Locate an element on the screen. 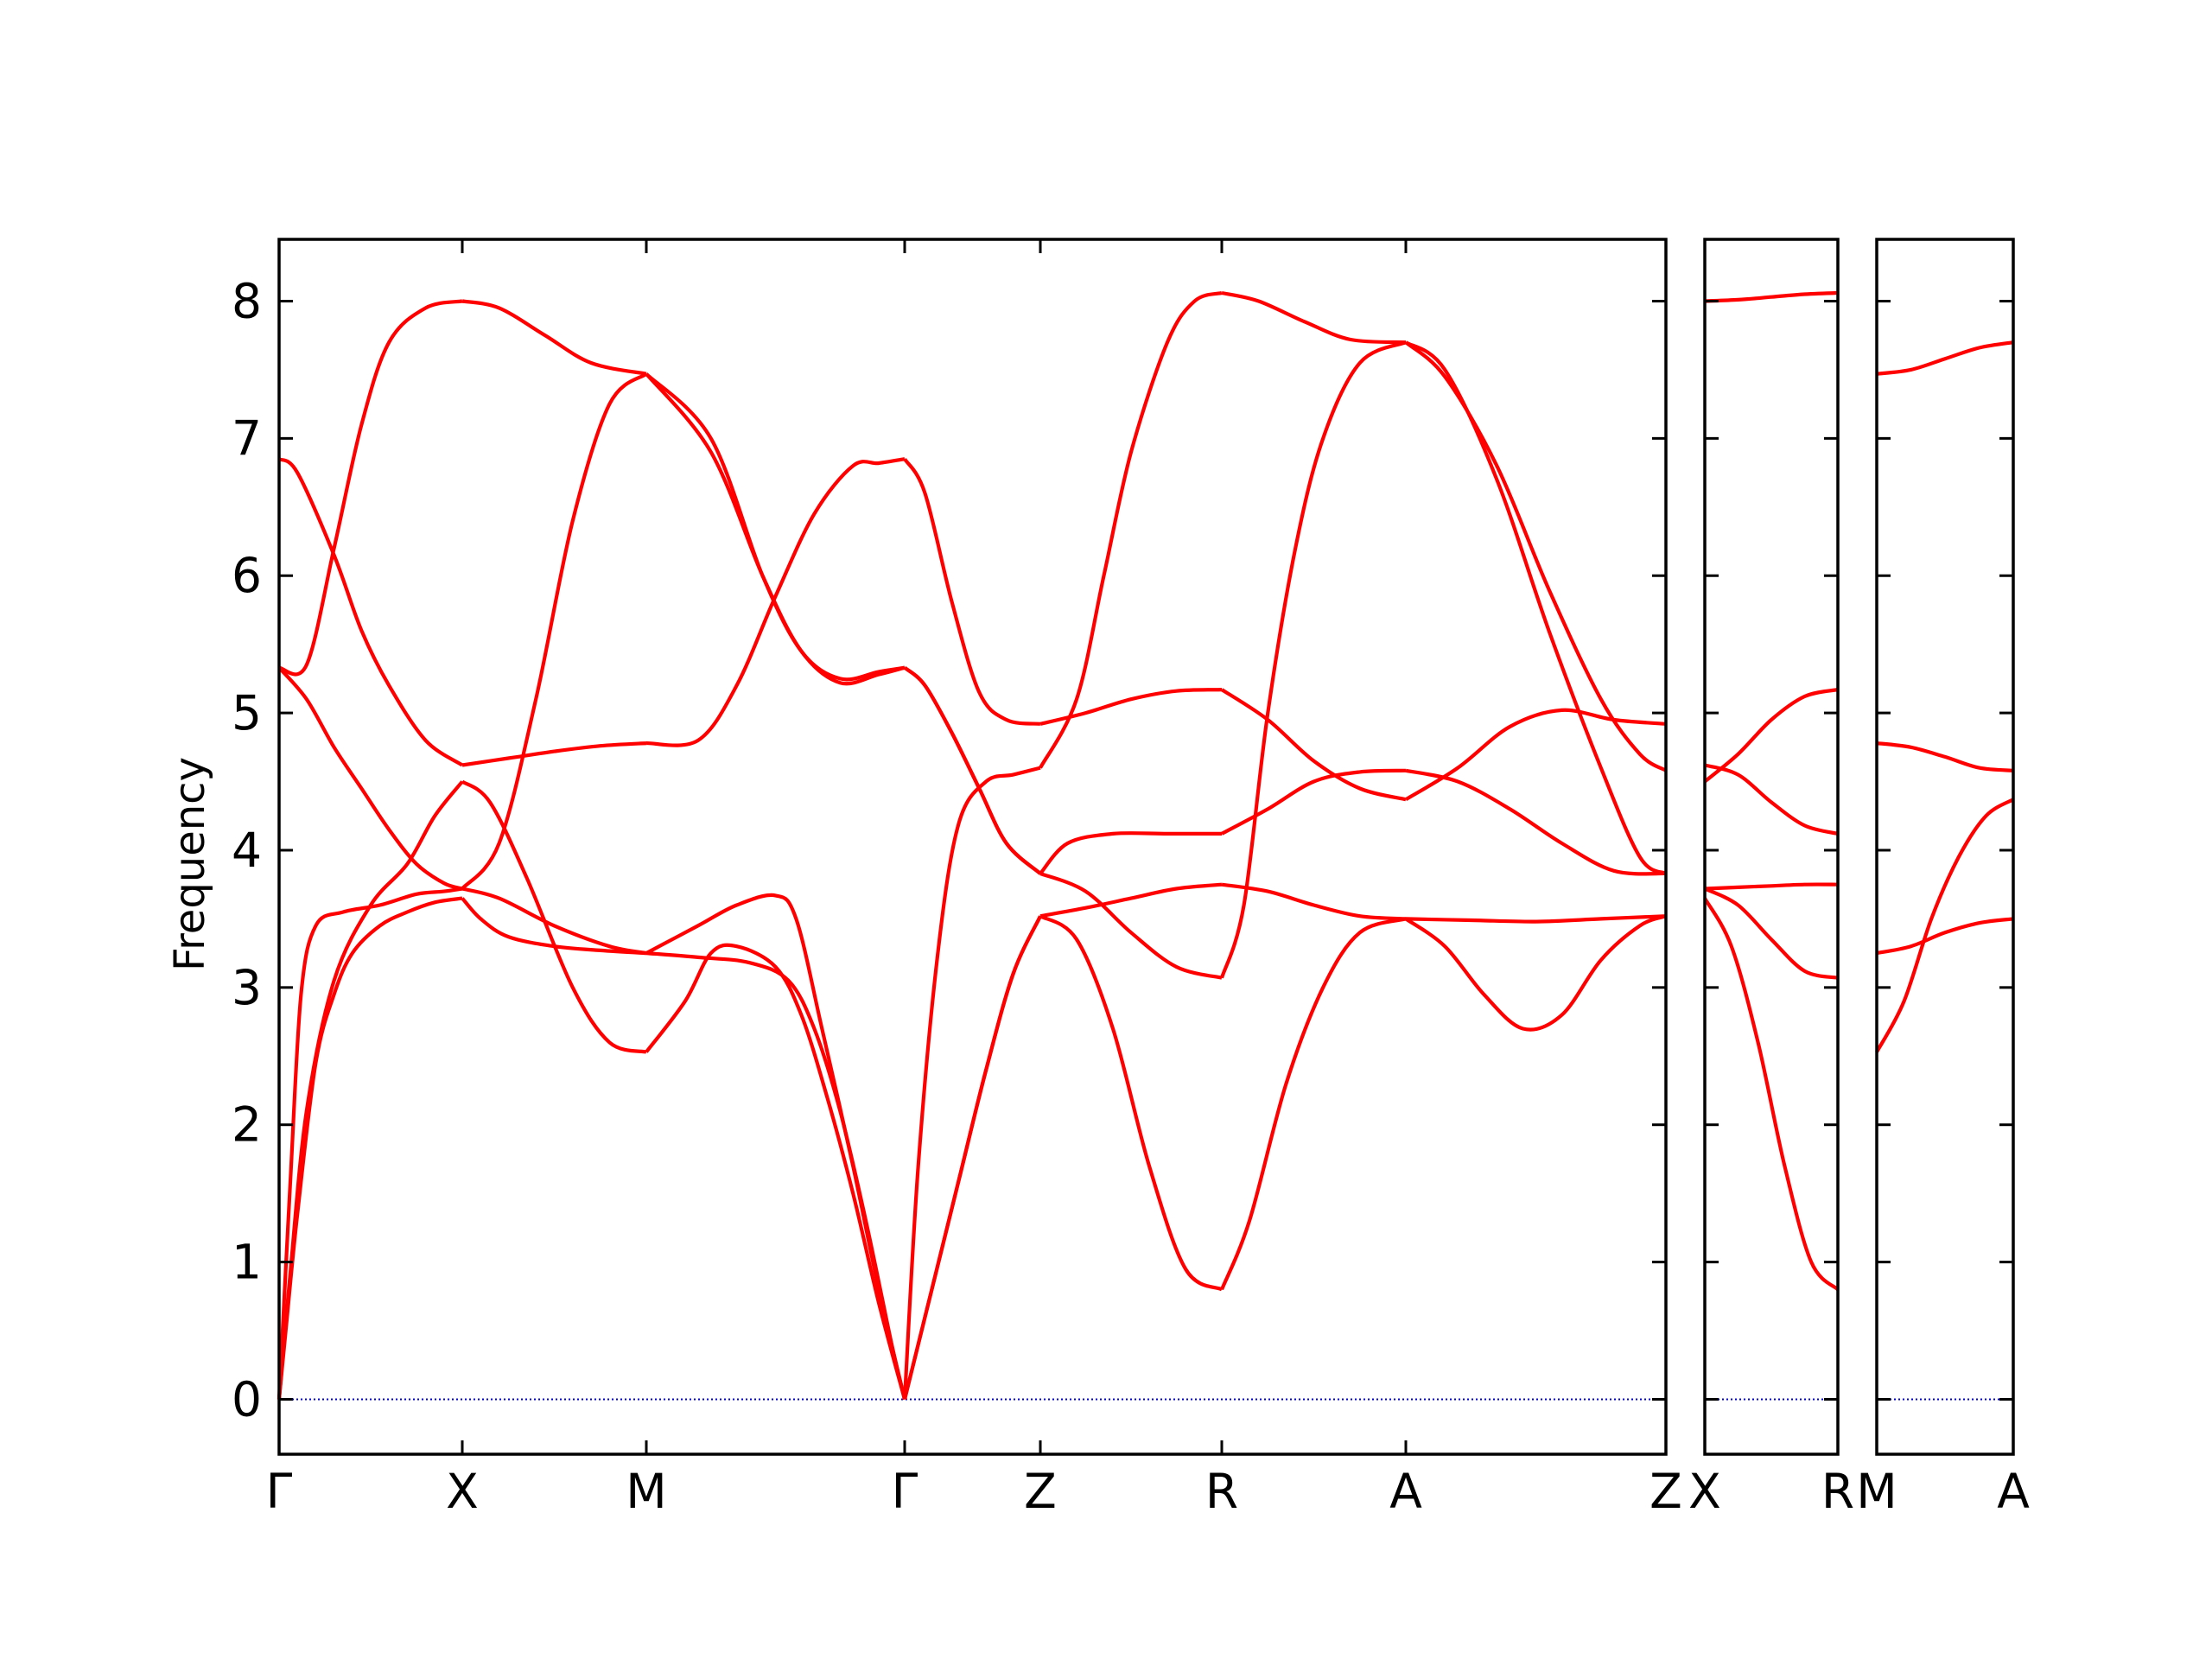 Image resolution: width=2212 pixels, height=1659 pixels. y-tick-label: 5 is located at coordinates (247, 713).